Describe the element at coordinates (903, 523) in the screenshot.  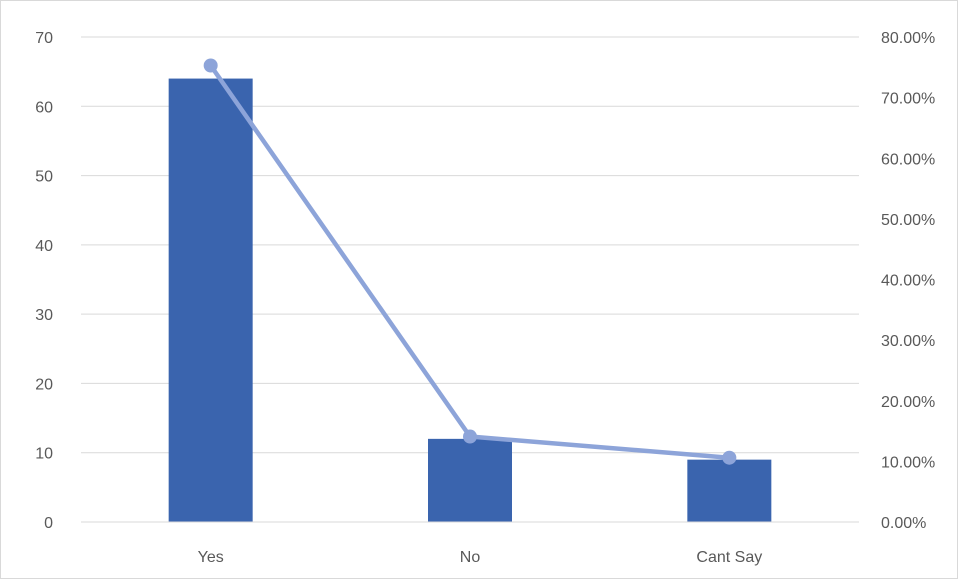
I see `right-tick-label: 0.00%` at that location.